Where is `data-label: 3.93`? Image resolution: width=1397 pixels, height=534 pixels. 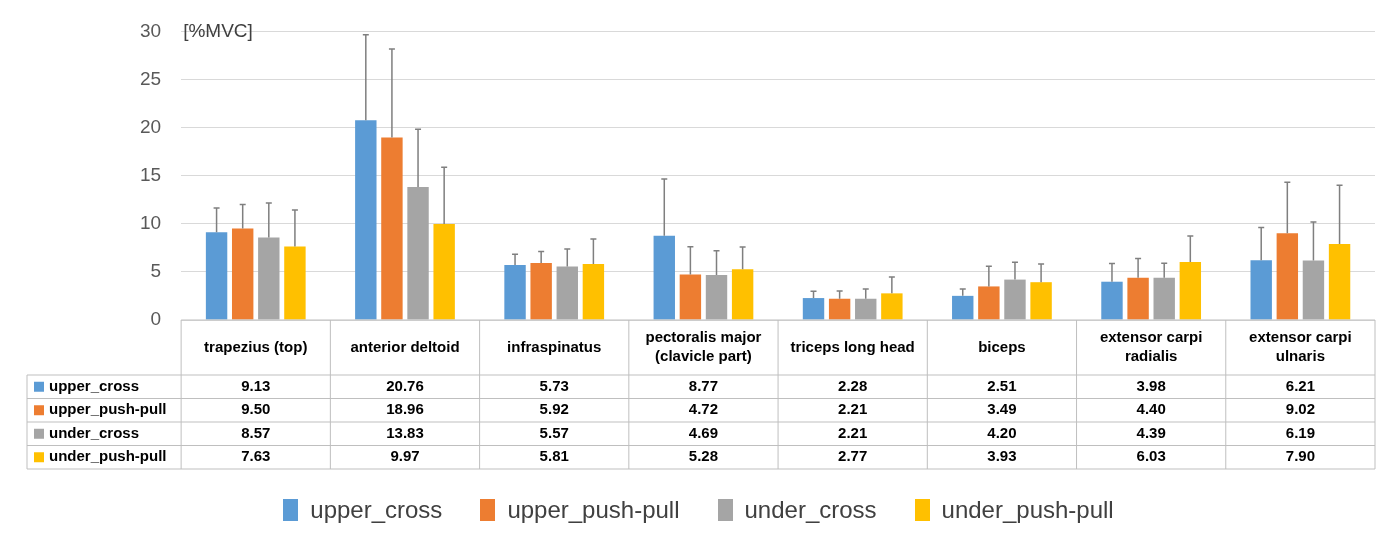
data-label: 3.93 is located at coordinates (1002, 456).